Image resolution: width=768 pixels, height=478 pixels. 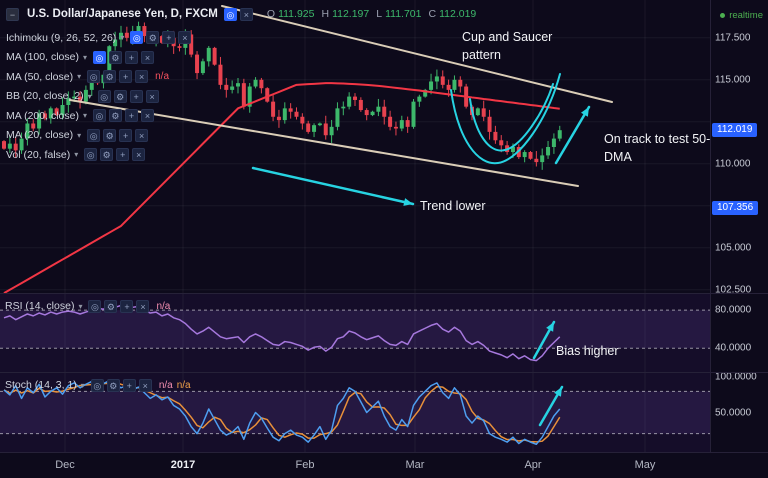 What do you see at coordinates (42, 57) in the screenshot?
I see `indicator-label: MA (100, close)` at bounding box center [42, 57].